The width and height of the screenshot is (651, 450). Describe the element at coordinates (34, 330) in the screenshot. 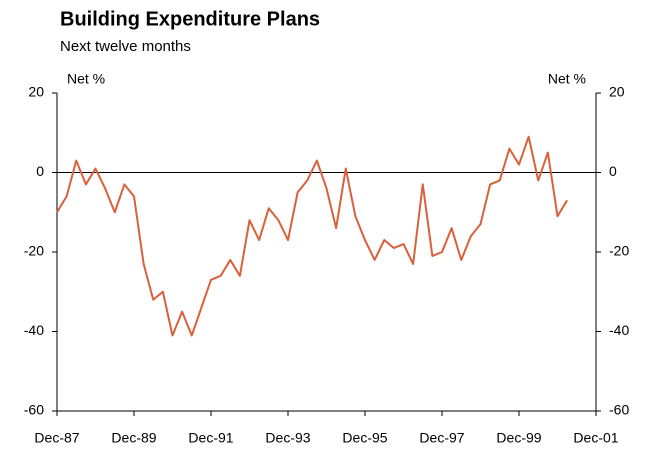

I see `y-tick-label: -40` at that location.